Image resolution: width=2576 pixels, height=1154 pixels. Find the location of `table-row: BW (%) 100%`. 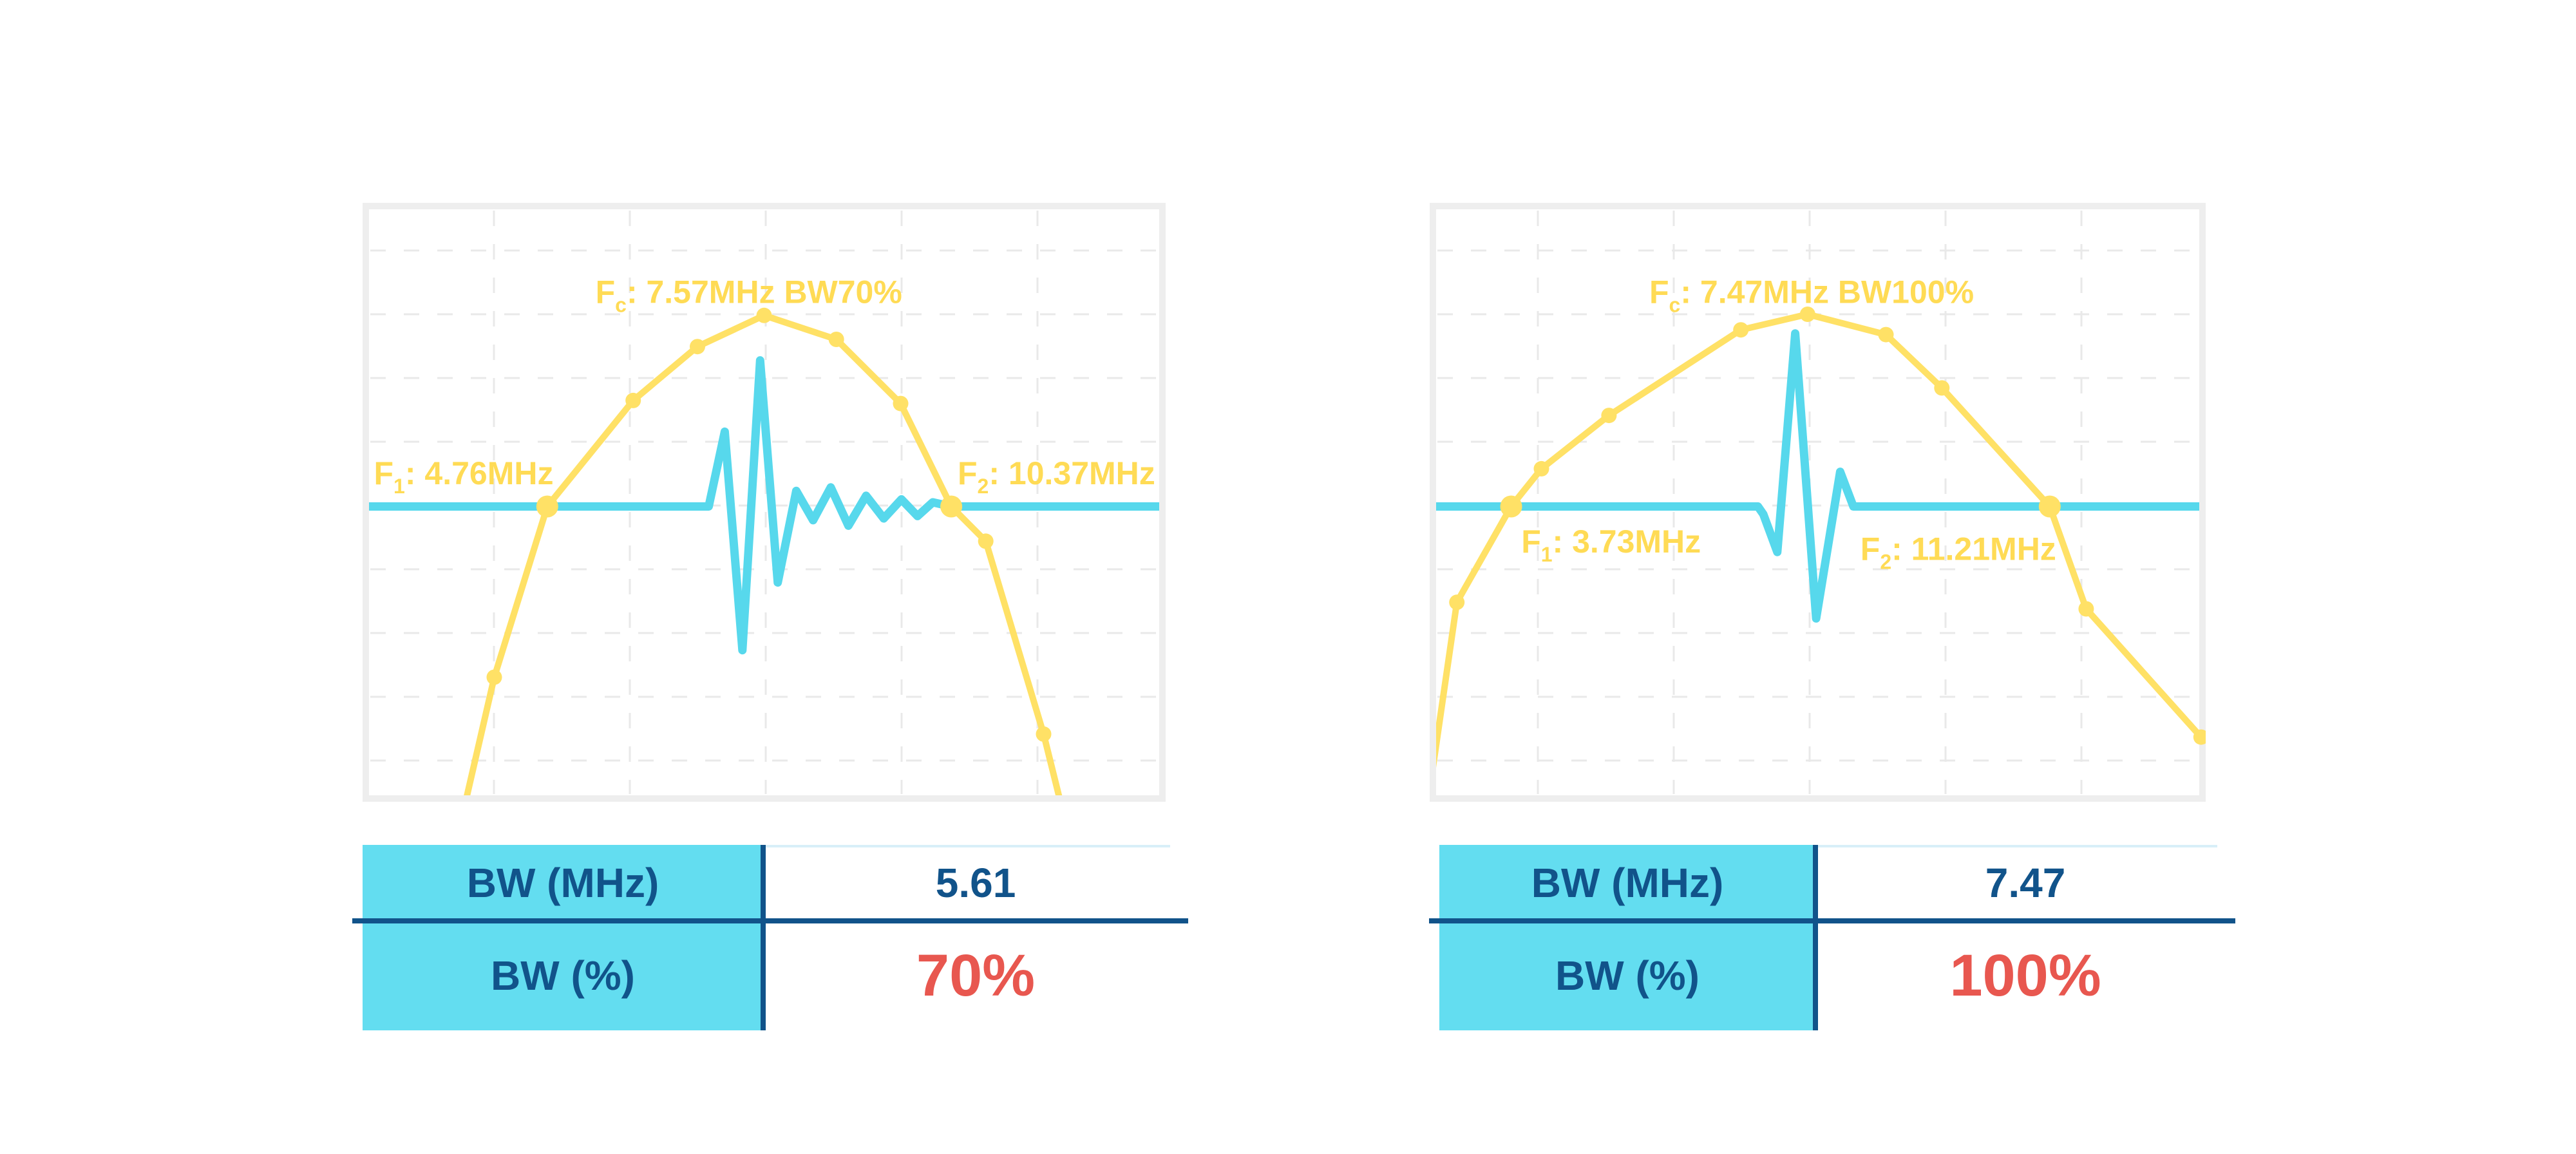

table-row: BW (%) 100% is located at coordinates (1837, 975).